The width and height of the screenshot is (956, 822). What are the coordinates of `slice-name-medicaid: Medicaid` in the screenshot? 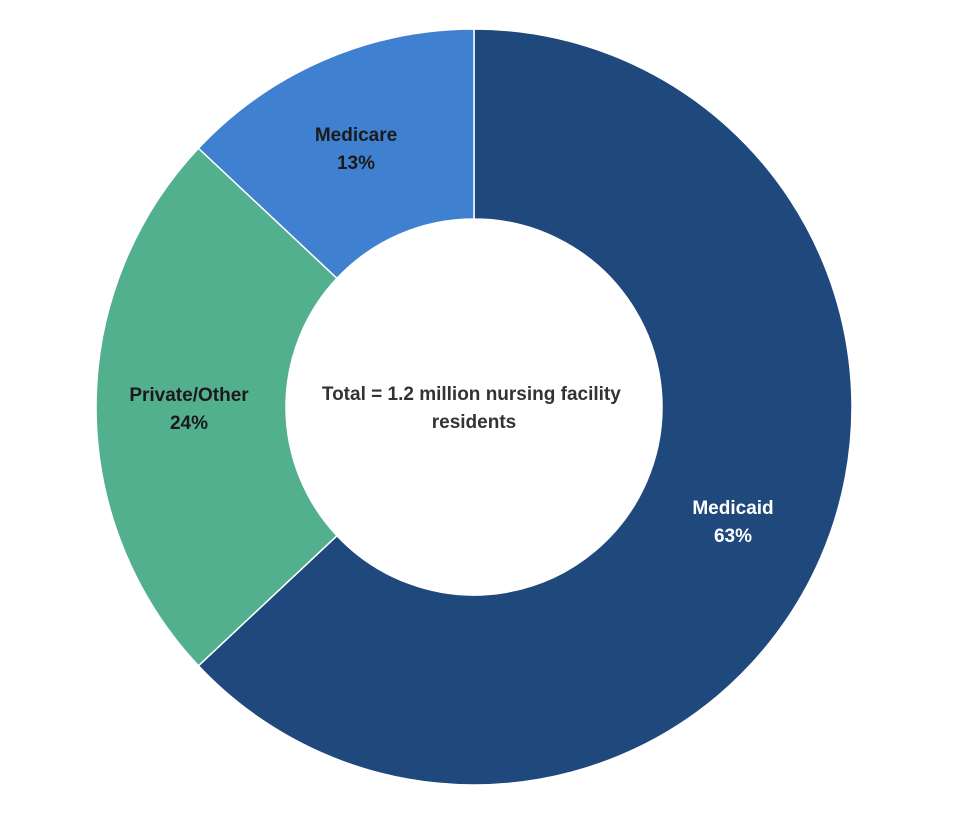 It's located at (732, 508).